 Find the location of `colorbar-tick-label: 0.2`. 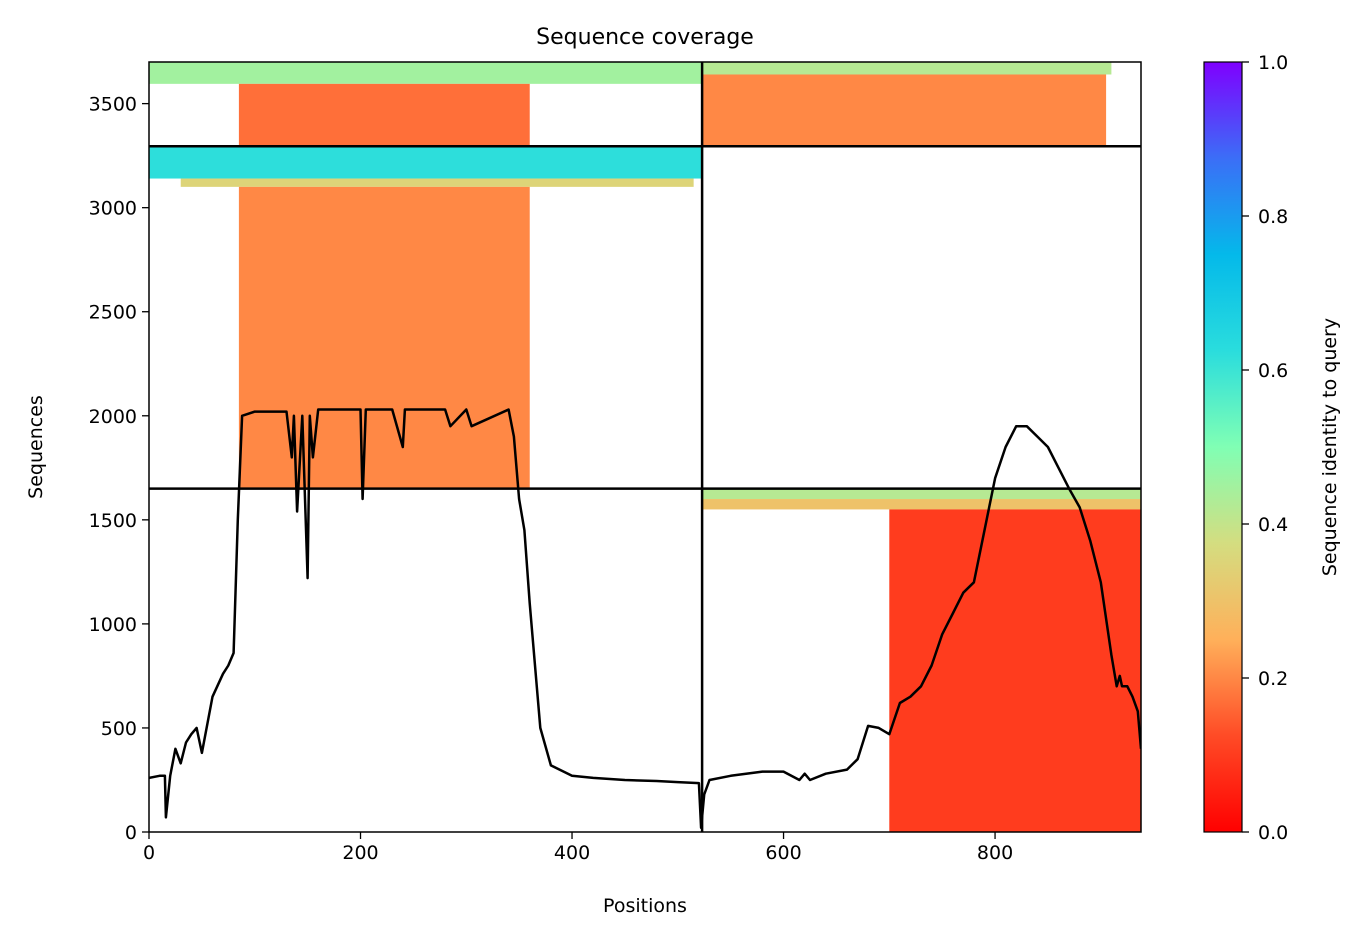

colorbar-tick-label: 0.2 is located at coordinates (1273, 679).